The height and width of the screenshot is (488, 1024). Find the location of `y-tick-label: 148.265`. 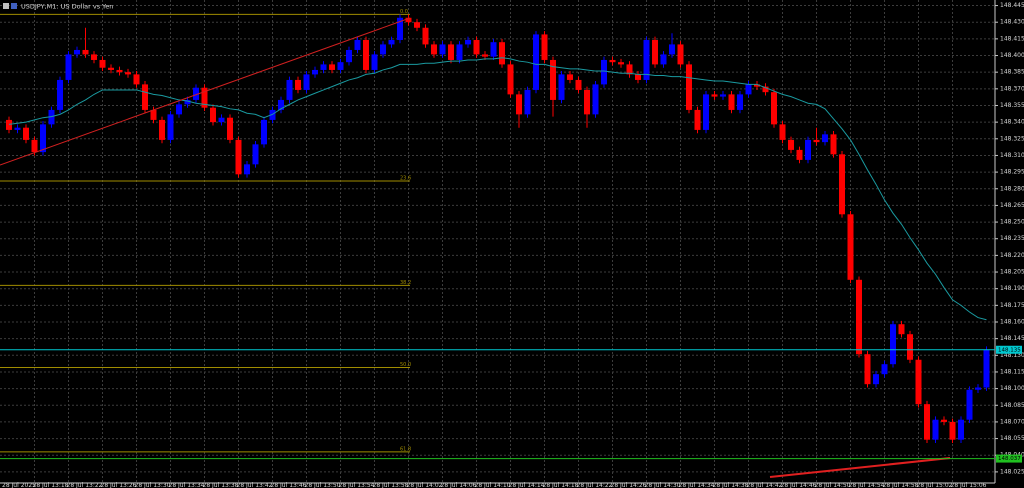

y-tick-label: 148.265 is located at coordinates (1012, 205).